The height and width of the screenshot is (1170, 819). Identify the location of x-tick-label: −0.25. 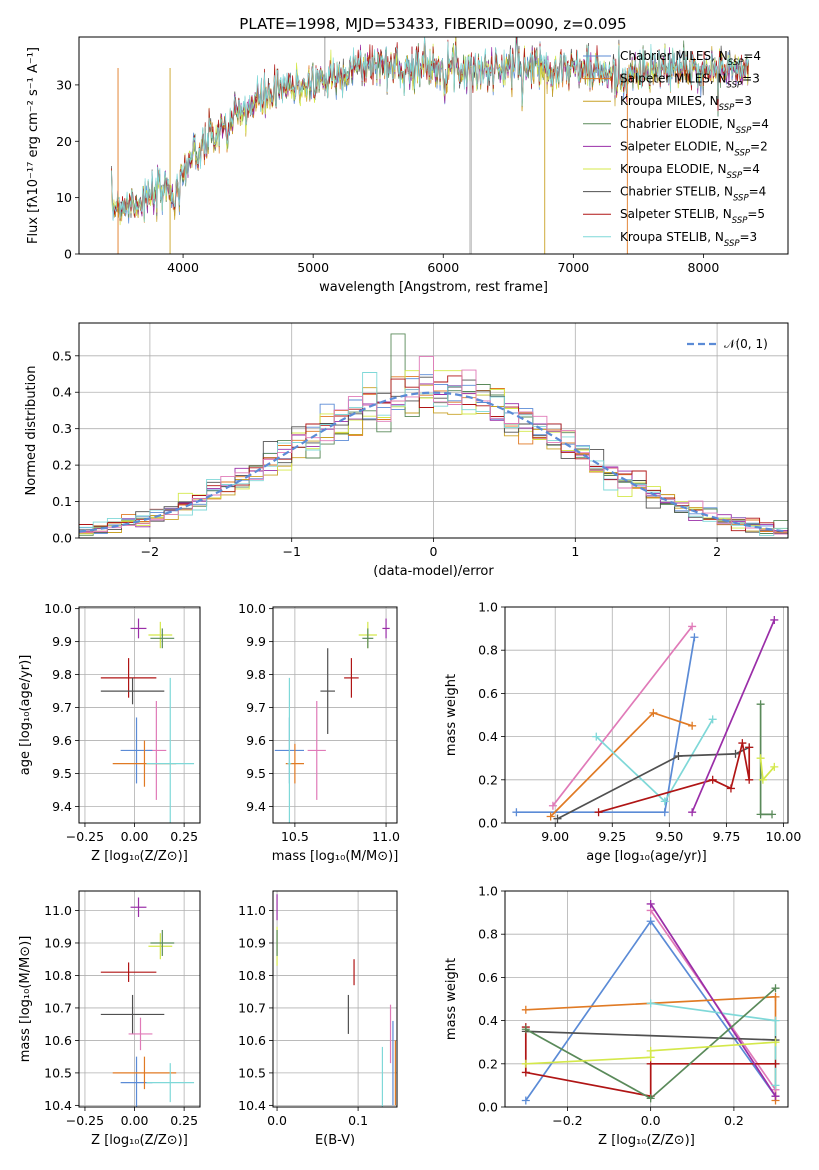
(85, 836).